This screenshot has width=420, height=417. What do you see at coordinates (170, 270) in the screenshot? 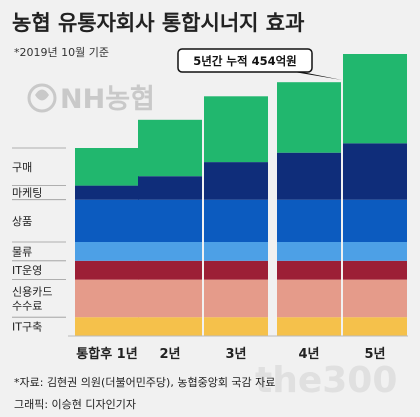
I see `bar-segment-IT운영-2` at bounding box center [170, 270].